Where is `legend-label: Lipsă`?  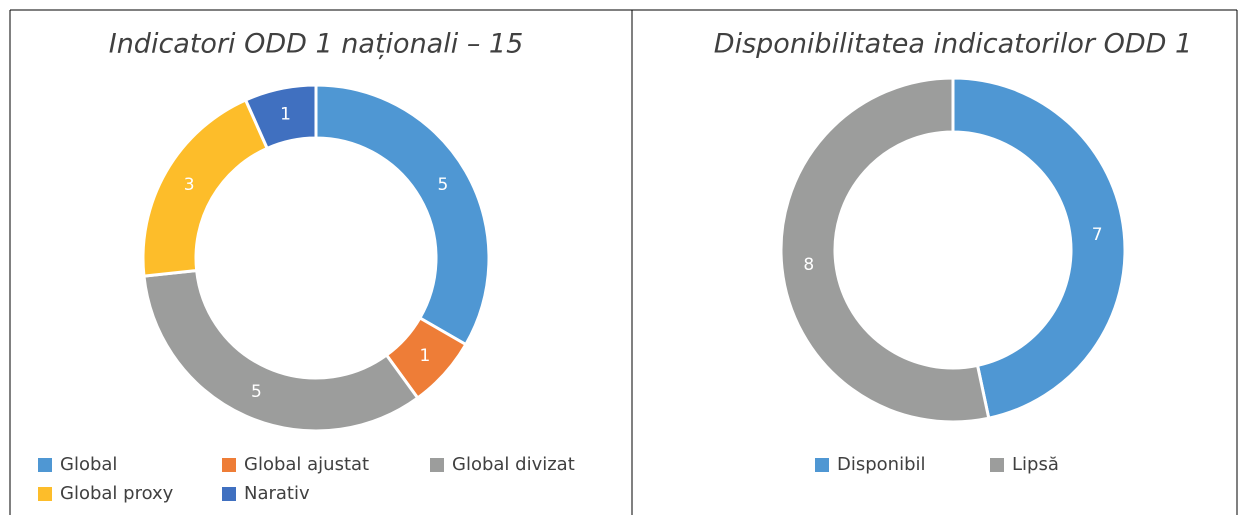 legend-label: Lipsă is located at coordinates (1035, 464).